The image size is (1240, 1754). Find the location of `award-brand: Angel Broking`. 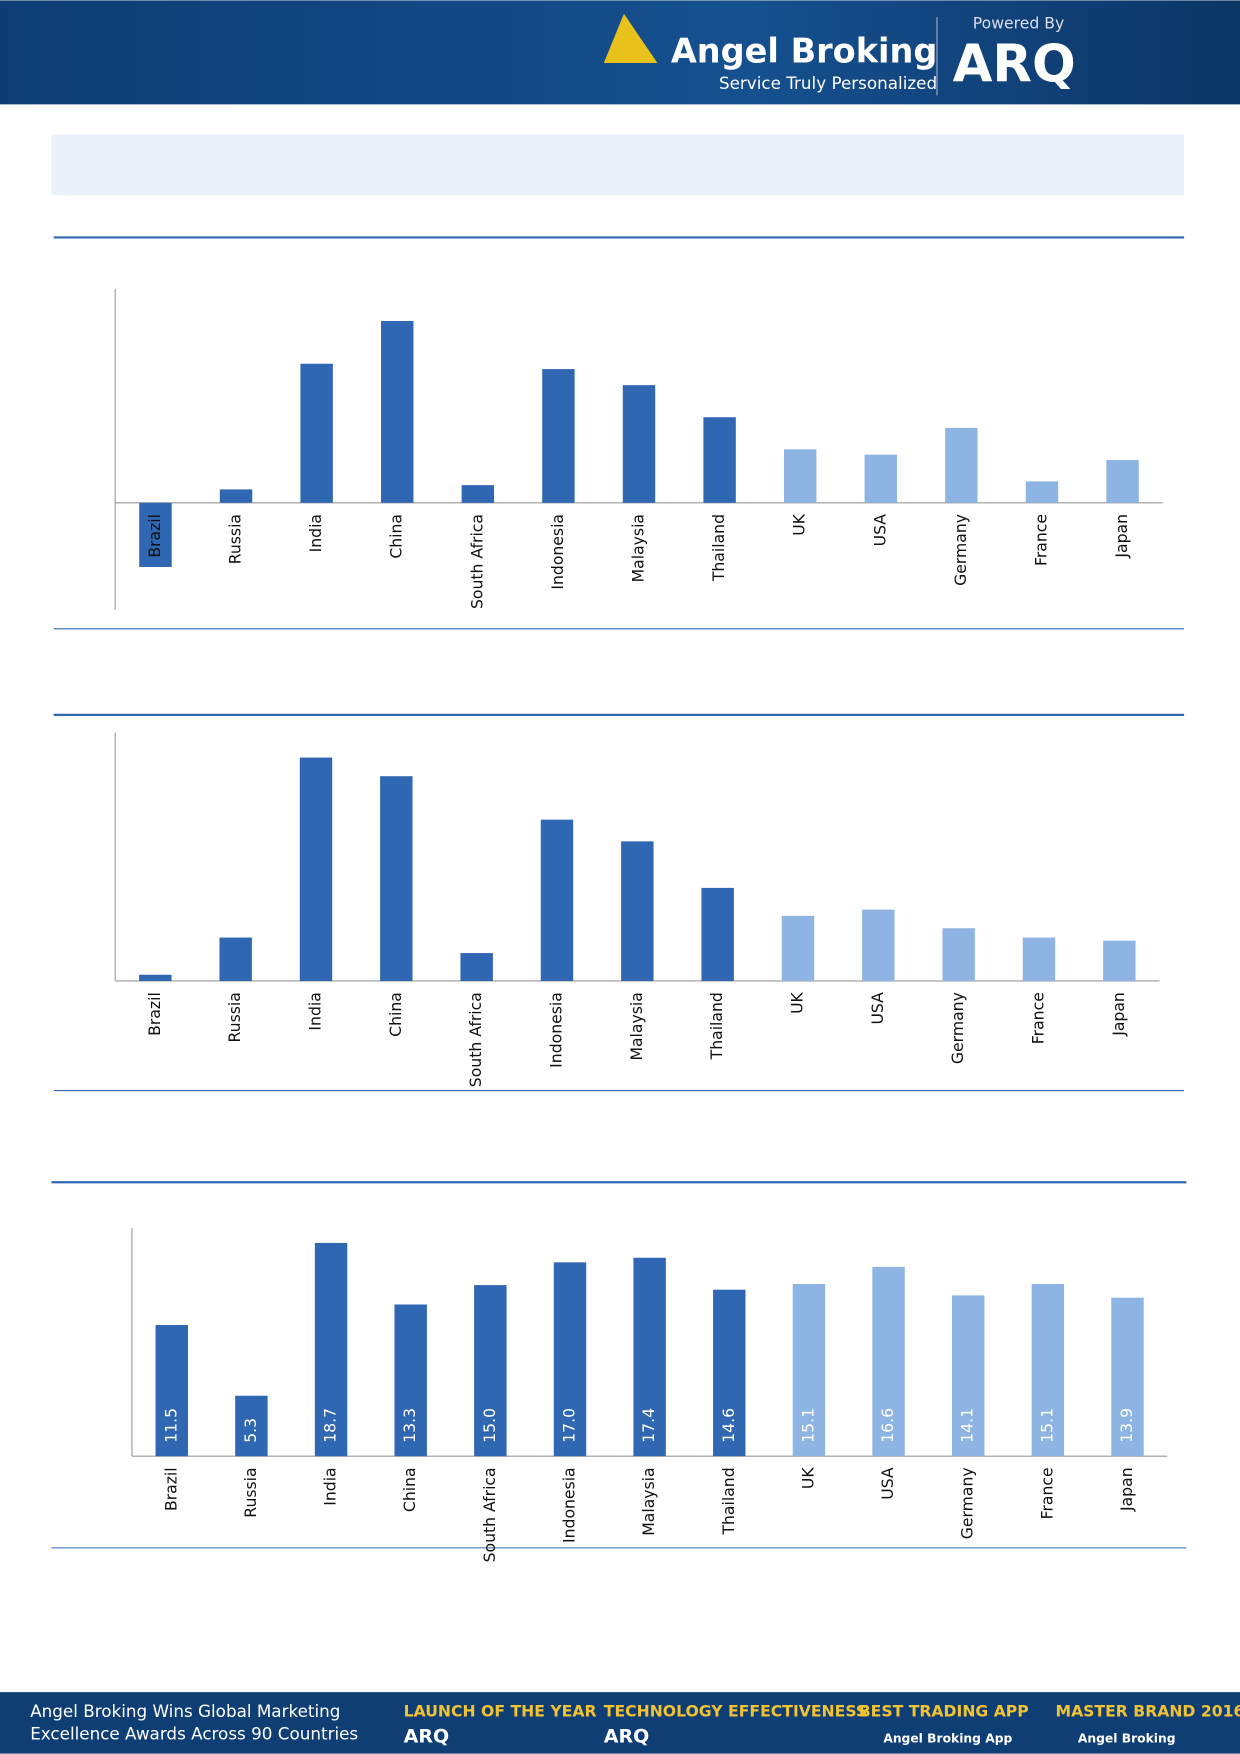

award-brand: Angel Broking is located at coordinates (1127, 1739).